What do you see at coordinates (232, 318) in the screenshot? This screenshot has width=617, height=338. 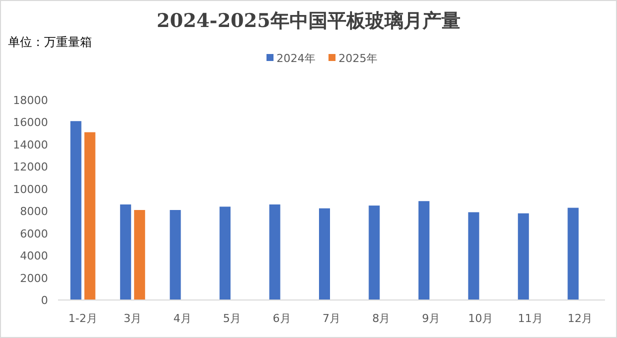 I see `x-tick-label: 5月` at bounding box center [232, 318].